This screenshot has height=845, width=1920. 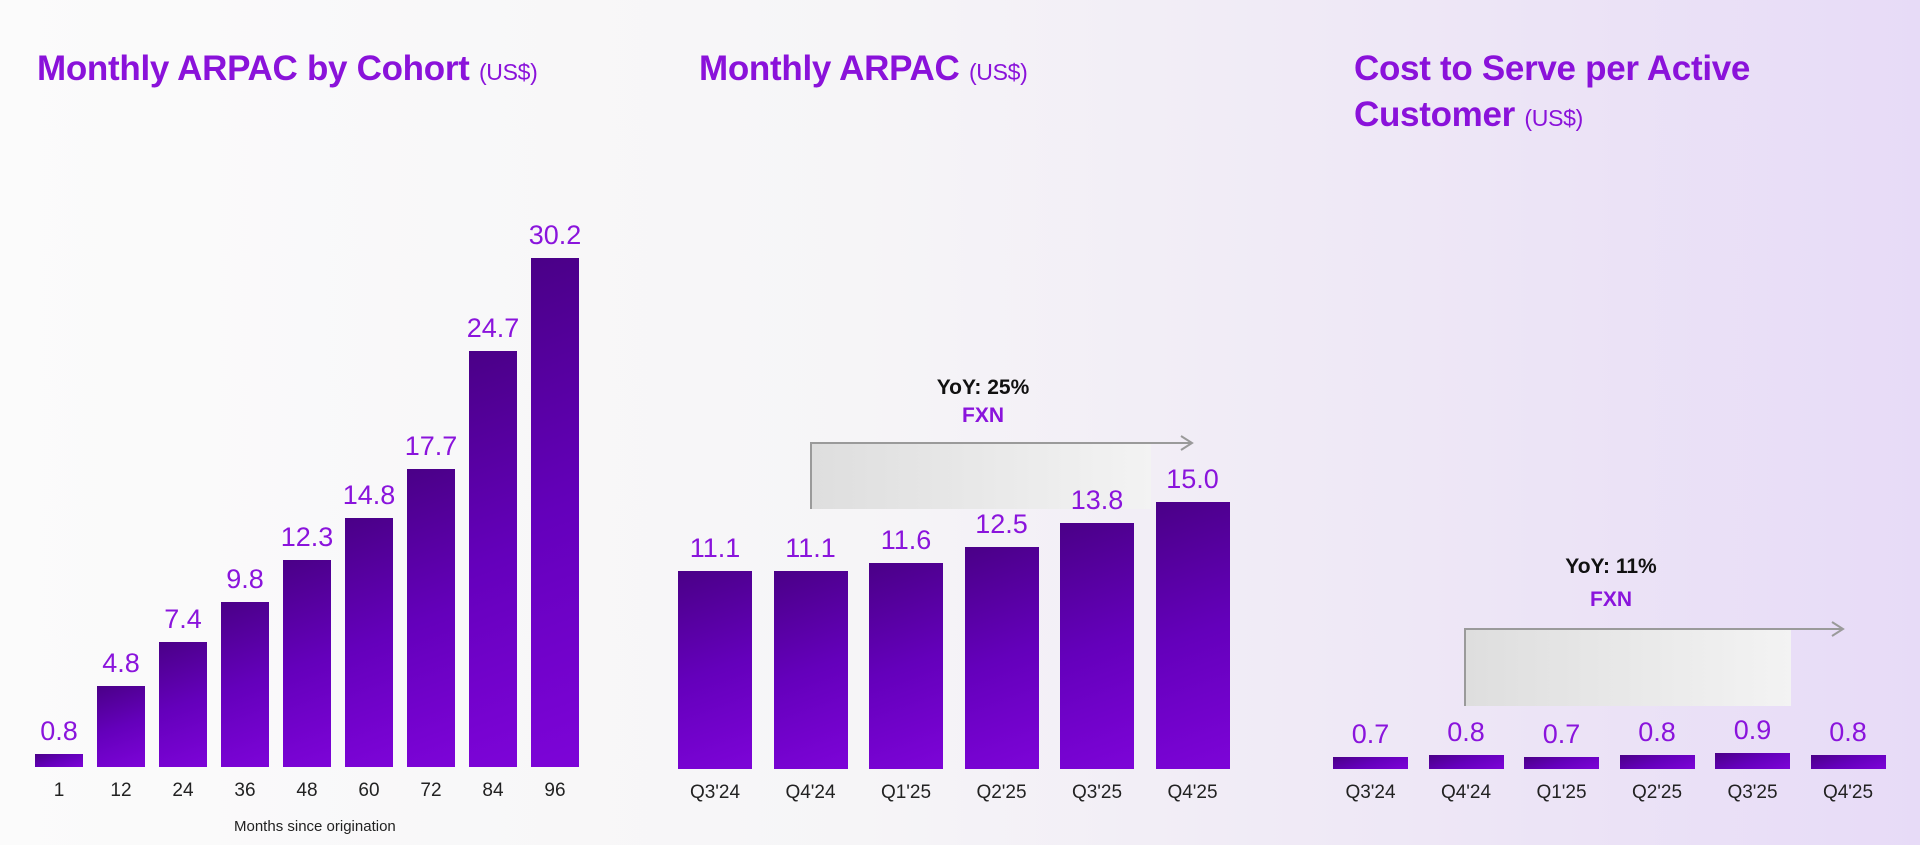 I want to click on chart3-bar-Q2'25, so click(x=1657, y=761).